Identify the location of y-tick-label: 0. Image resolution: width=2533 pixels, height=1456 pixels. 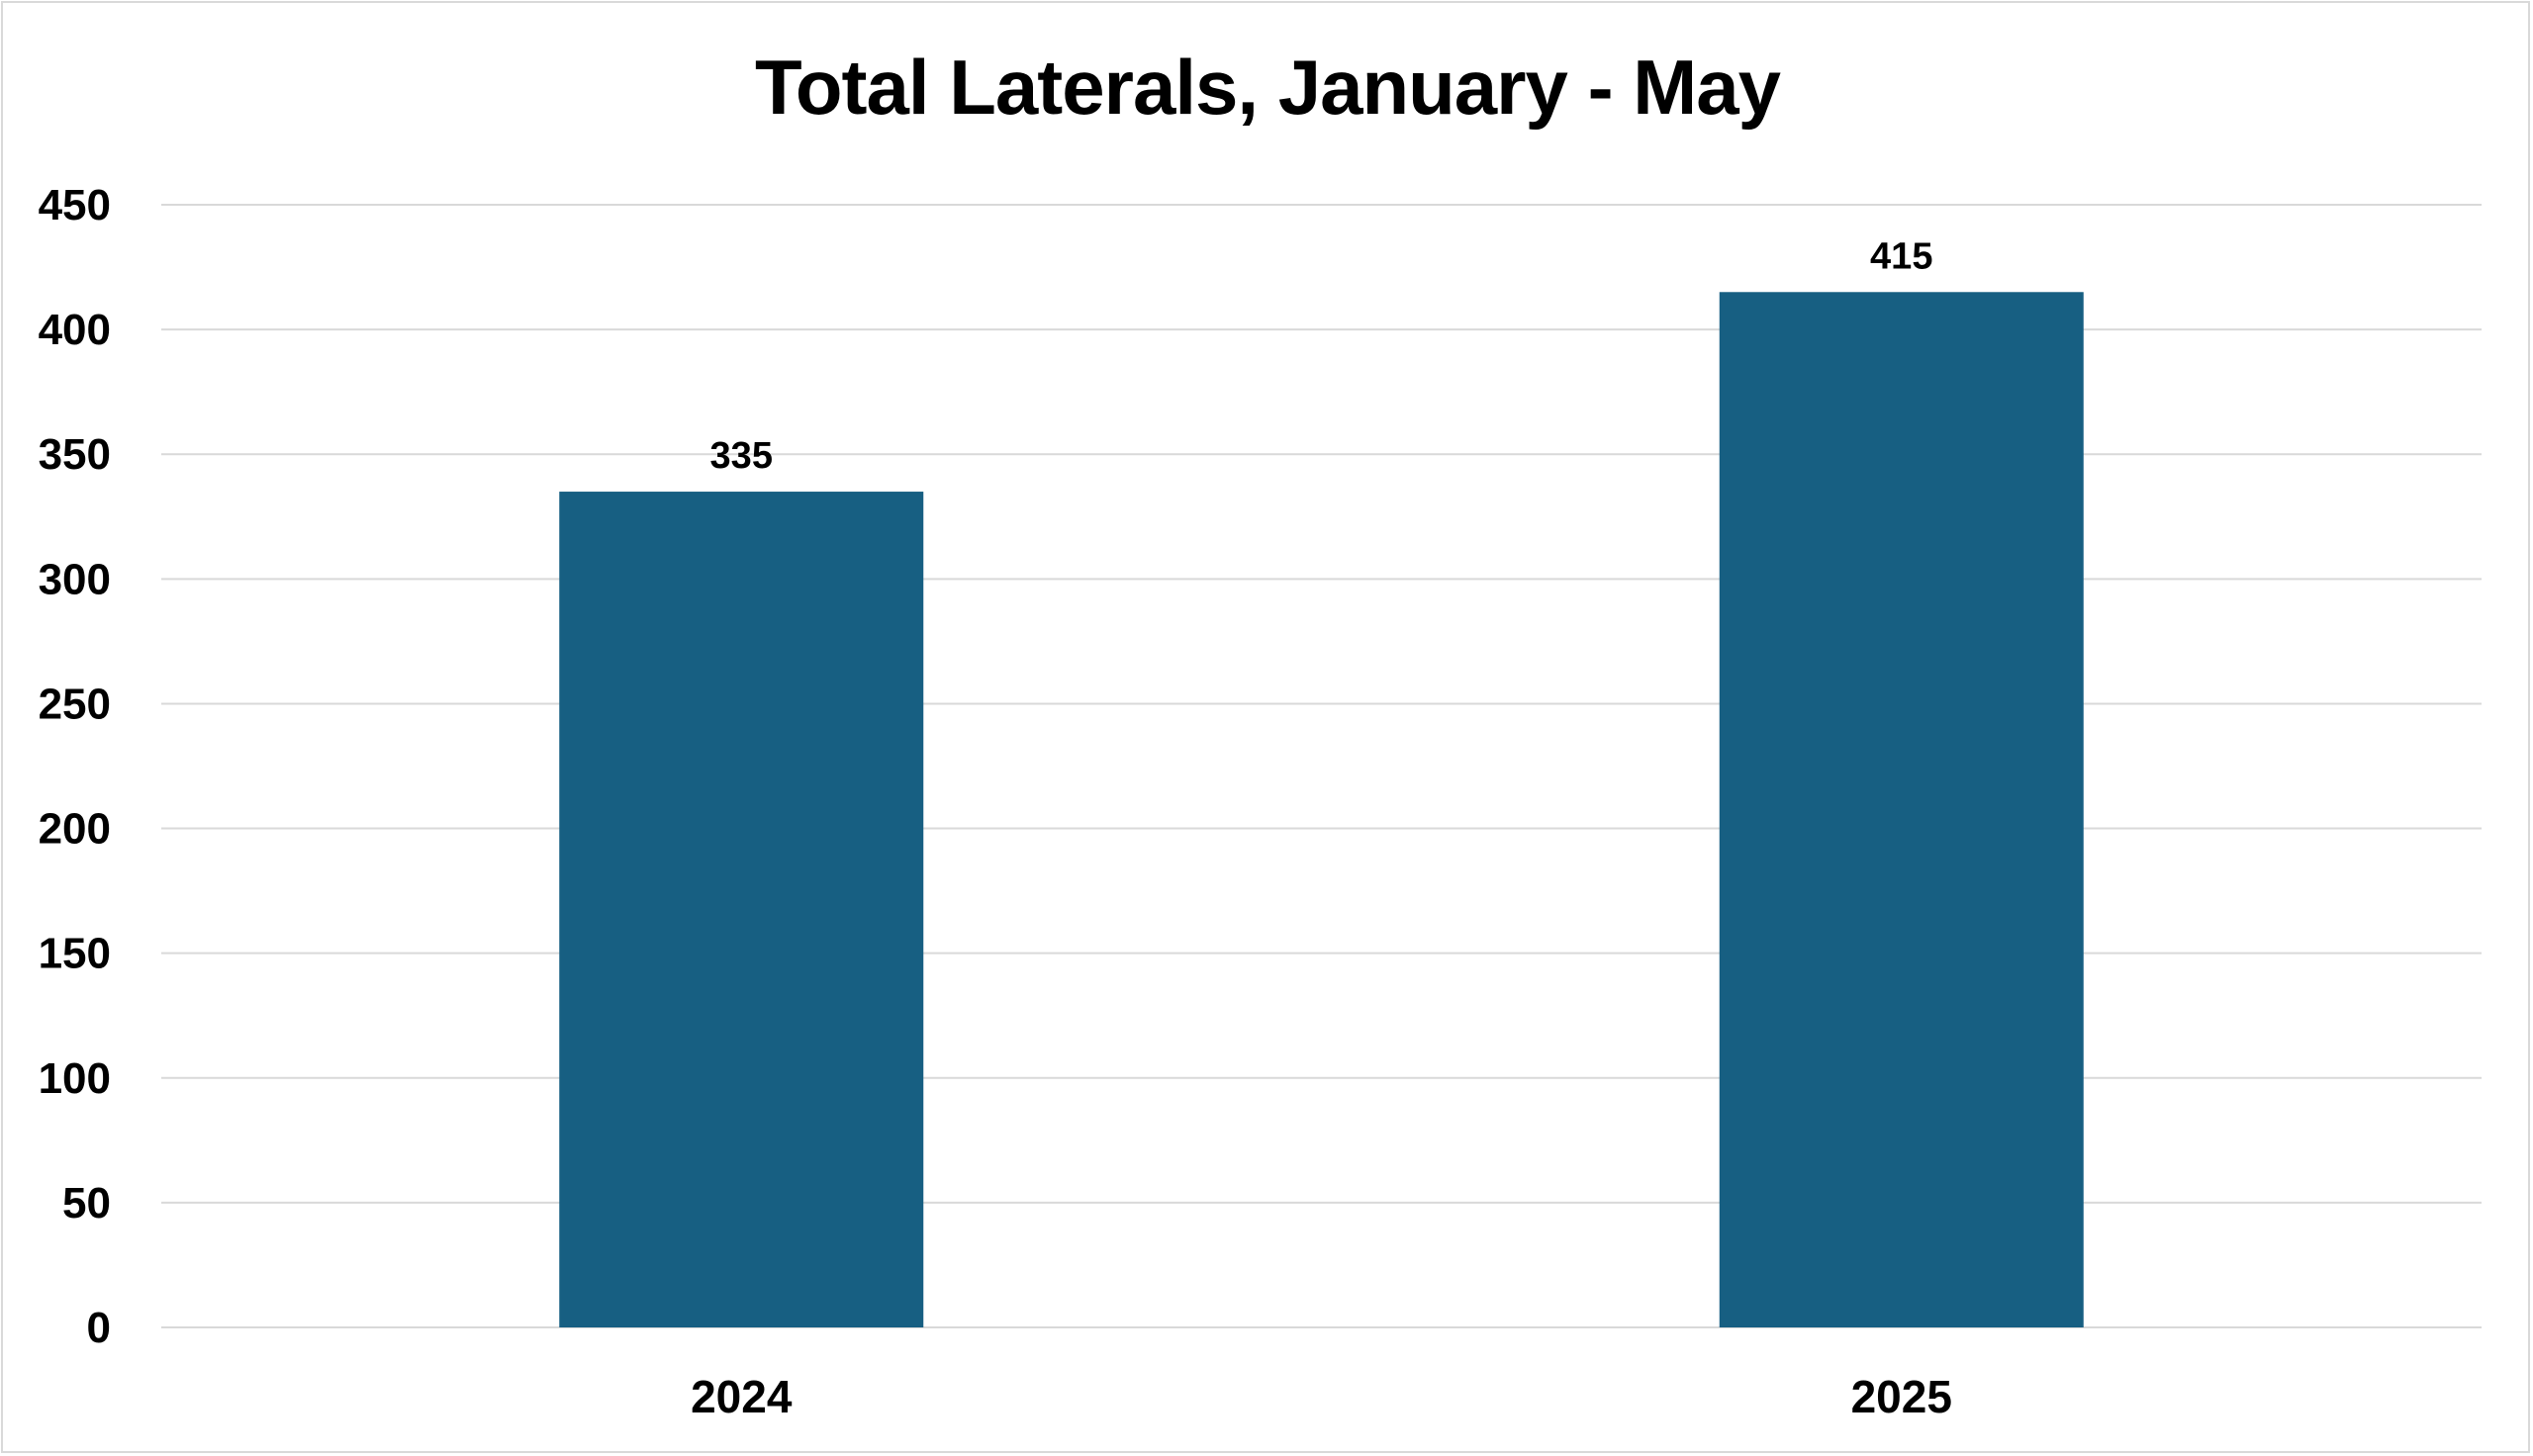
(99, 1328).